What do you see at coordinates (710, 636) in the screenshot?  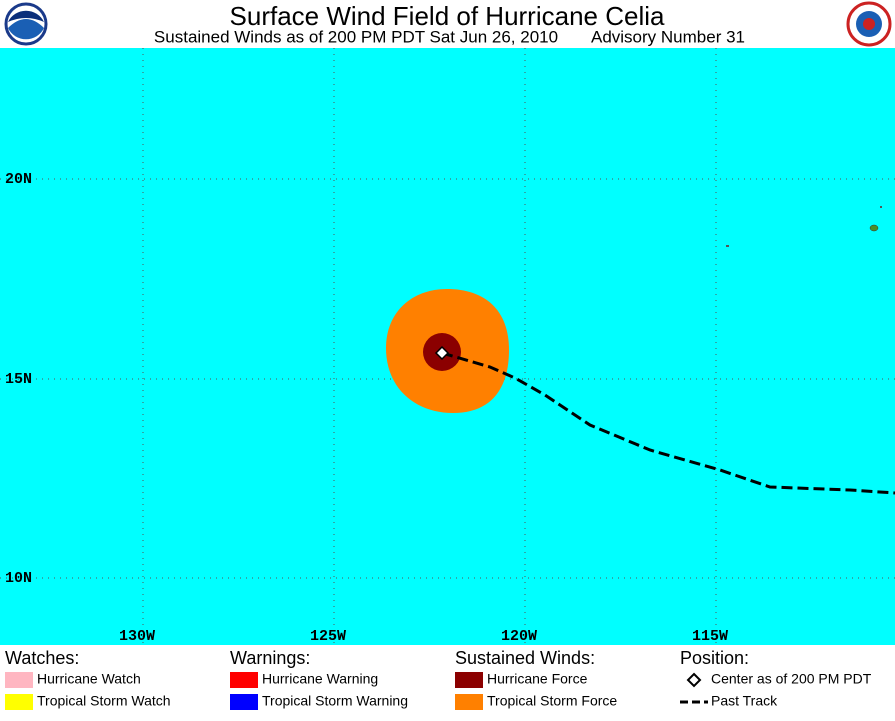 I see `lon-label: 115W` at bounding box center [710, 636].